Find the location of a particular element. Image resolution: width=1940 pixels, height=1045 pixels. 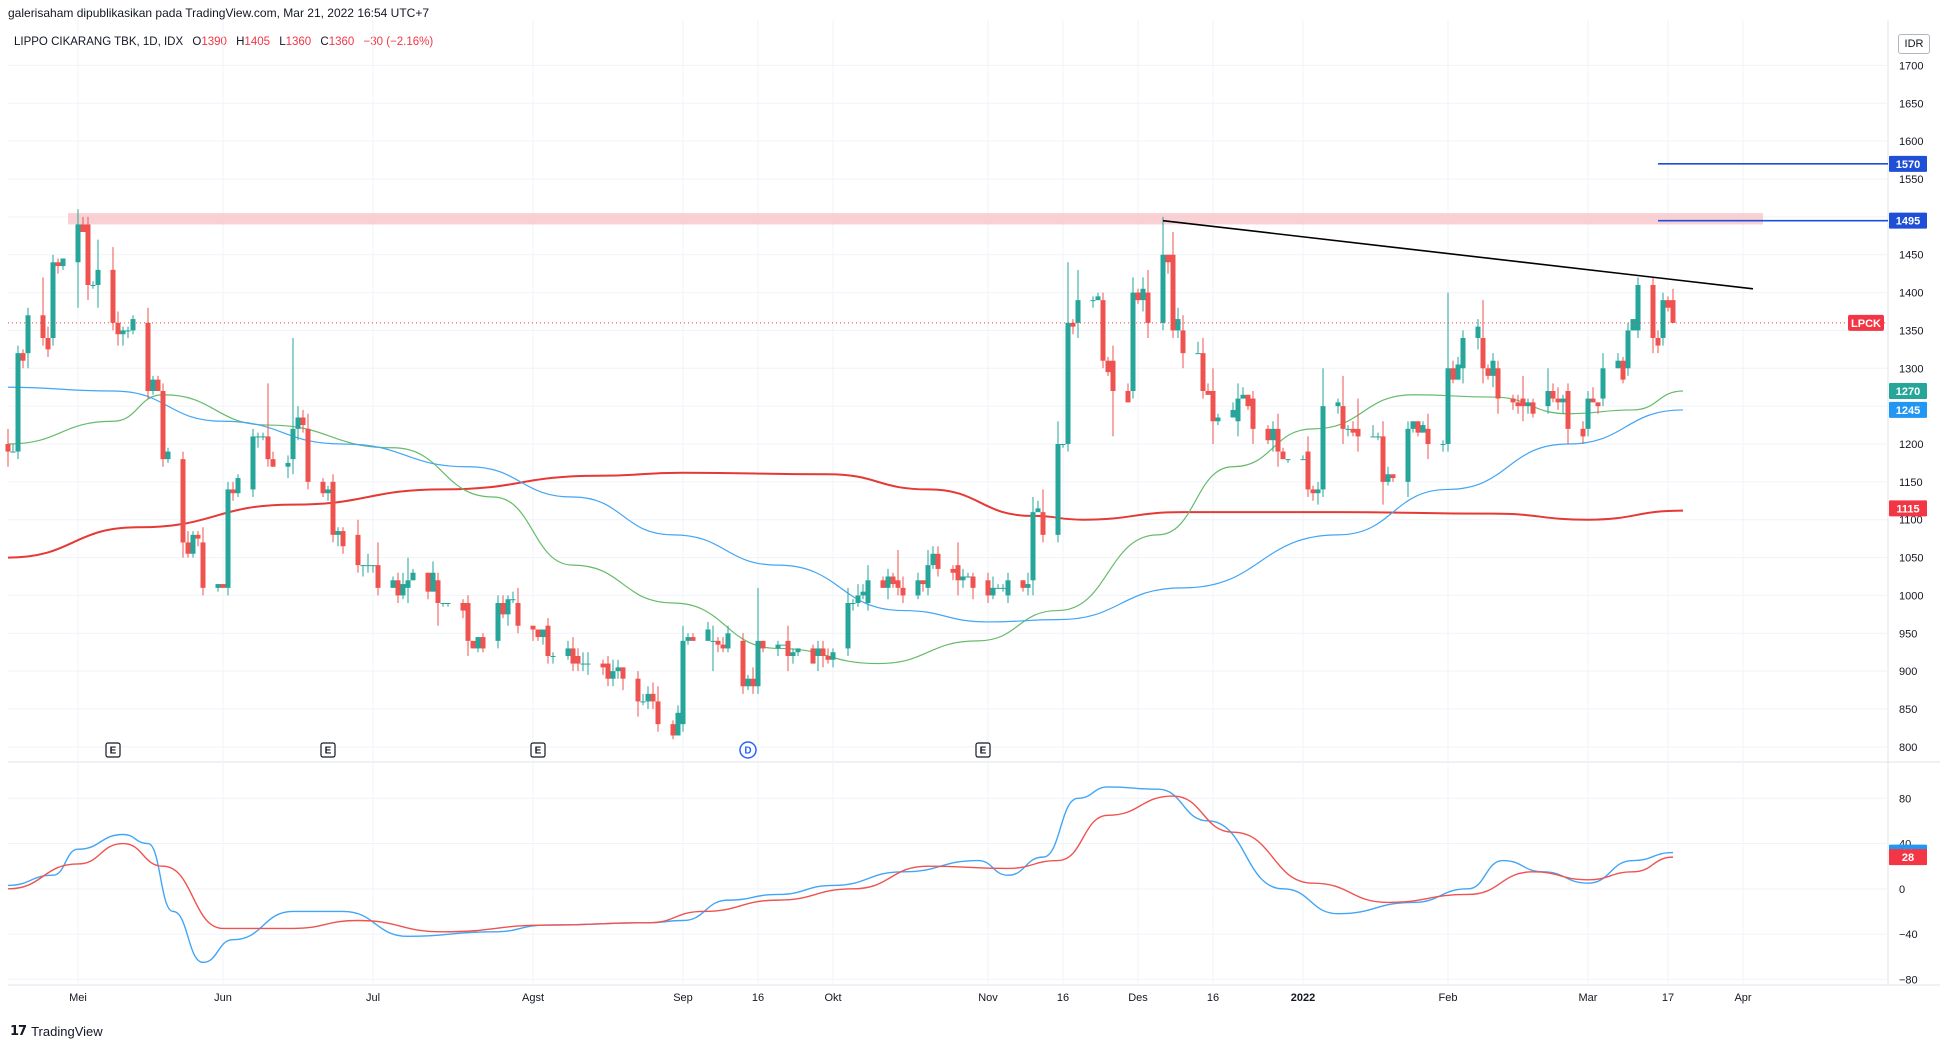

time-tick-label: Jul is located at coordinates (373, 998).